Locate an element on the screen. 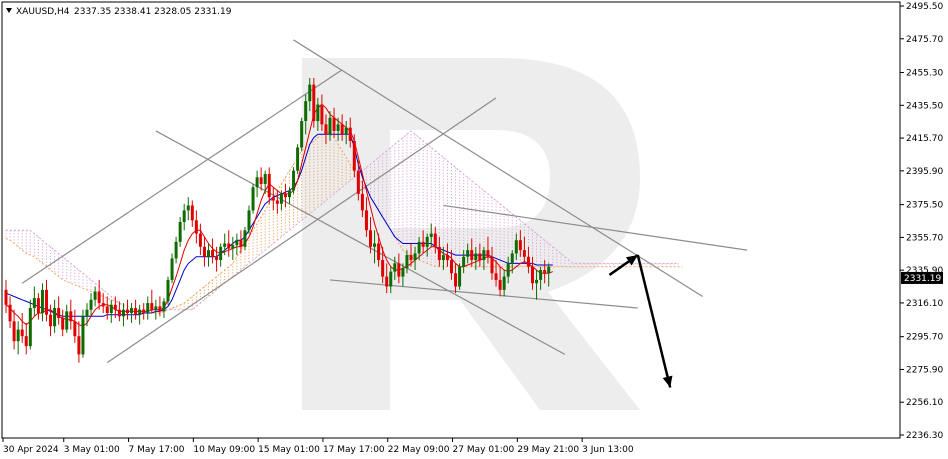 Image resolution: width=948 pixels, height=459 pixels. x-tick-label: 30 Apr 2024 is located at coordinates (31, 450).